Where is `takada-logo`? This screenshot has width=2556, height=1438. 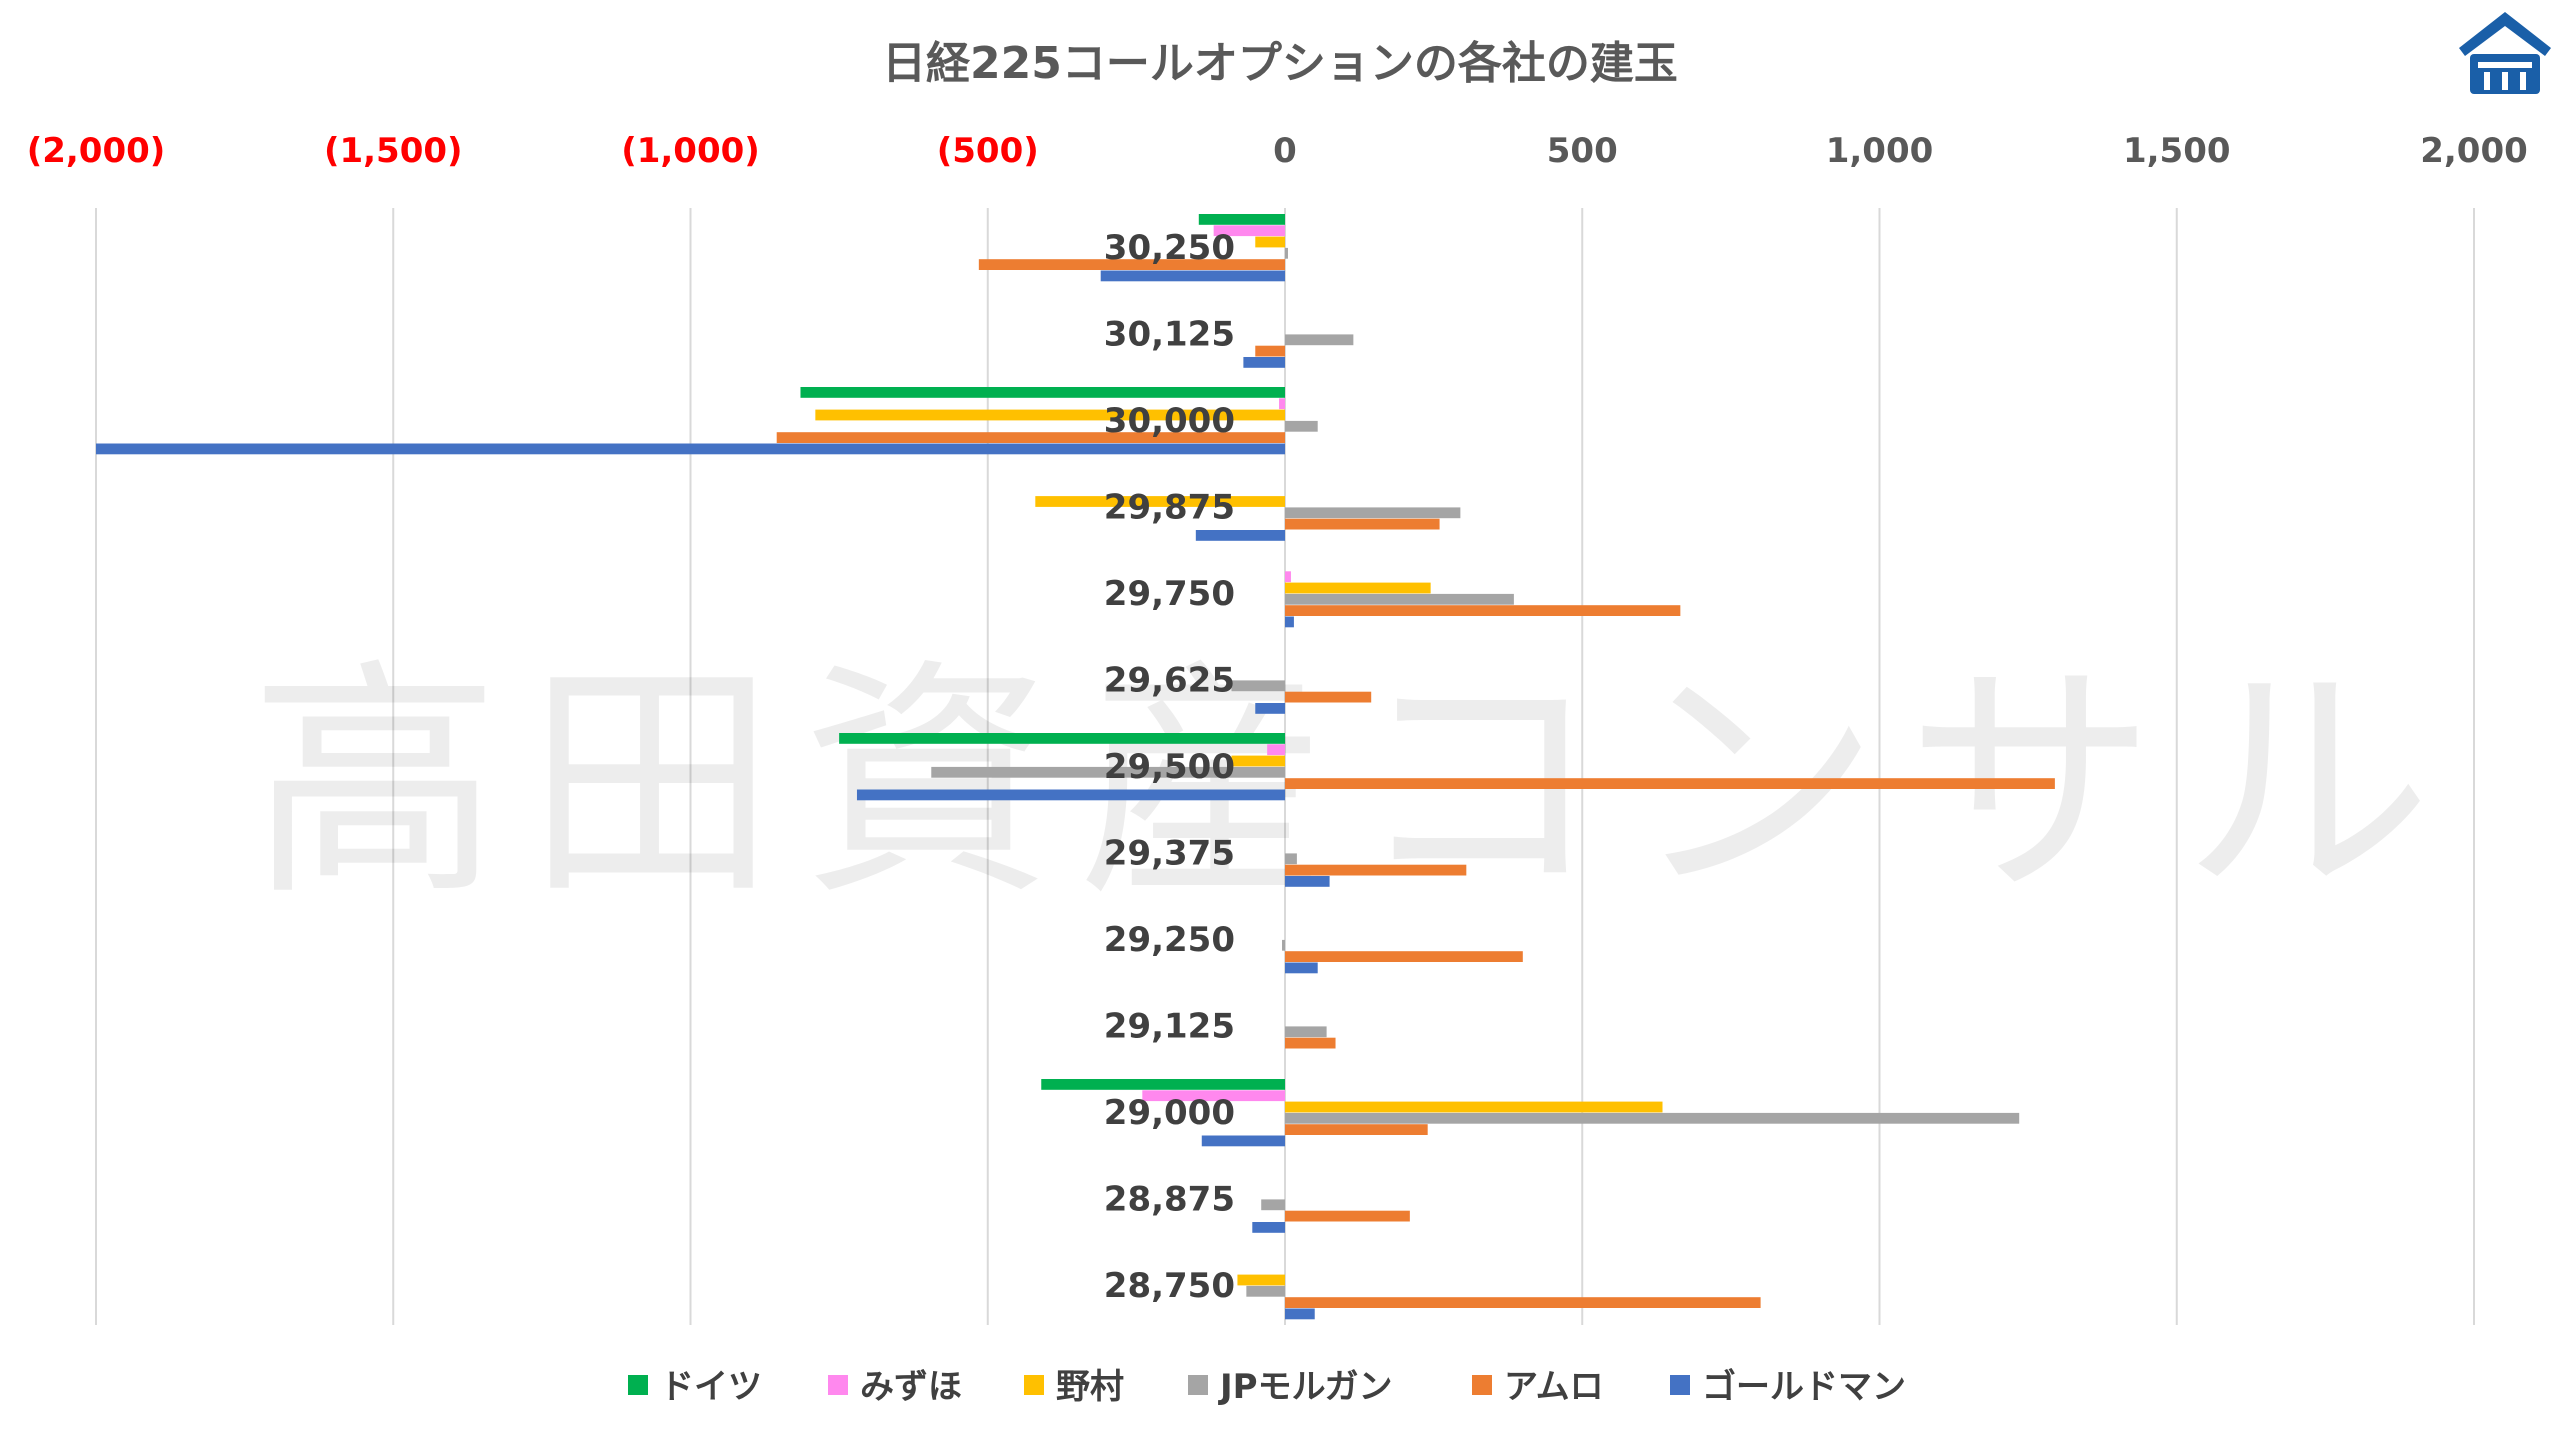
takada-logo is located at coordinates (2505, 53).